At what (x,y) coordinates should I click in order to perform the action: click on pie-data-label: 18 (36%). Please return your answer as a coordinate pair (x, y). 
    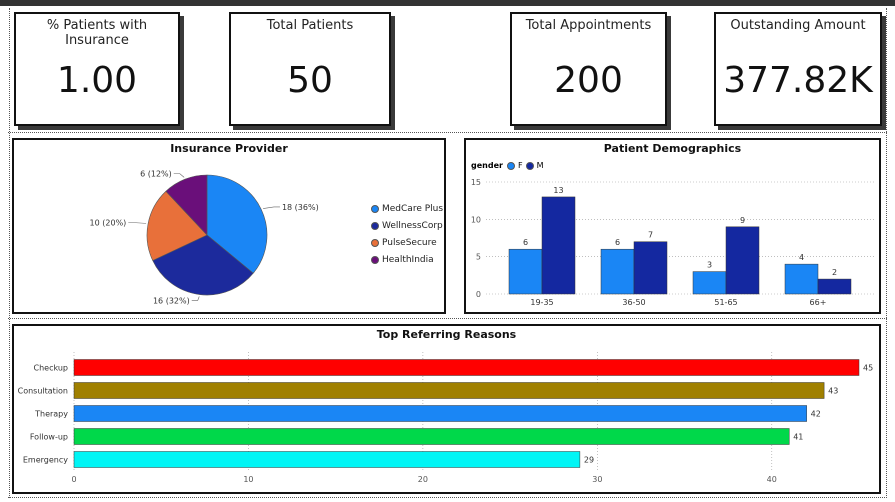
    Looking at the image, I should click on (300, 207).